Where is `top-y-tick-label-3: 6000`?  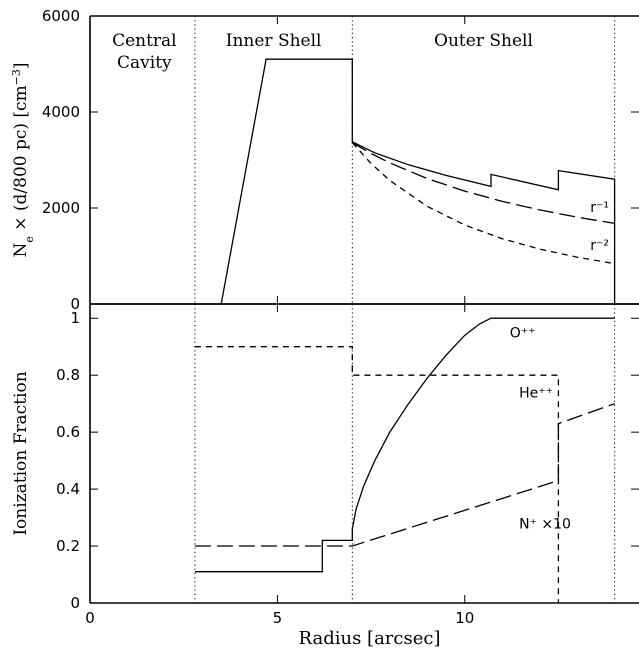
top-y-tick-label-3: 6000 is located at coordinates (61, 16).